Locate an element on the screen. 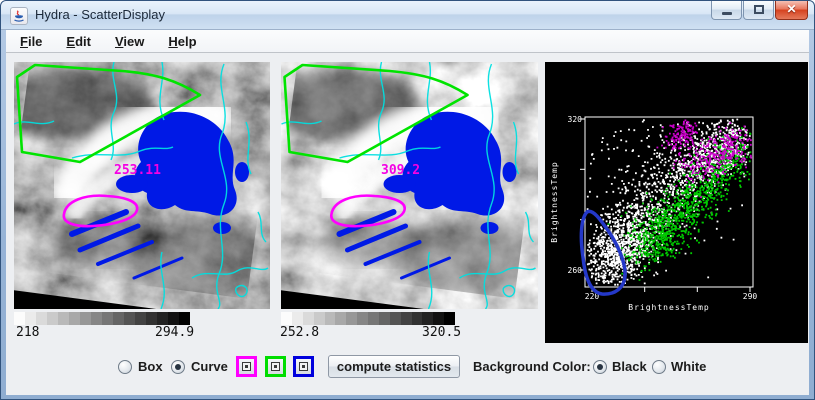 The image size is (815, 400). minimize-icon is located at coordinates (727, 13).